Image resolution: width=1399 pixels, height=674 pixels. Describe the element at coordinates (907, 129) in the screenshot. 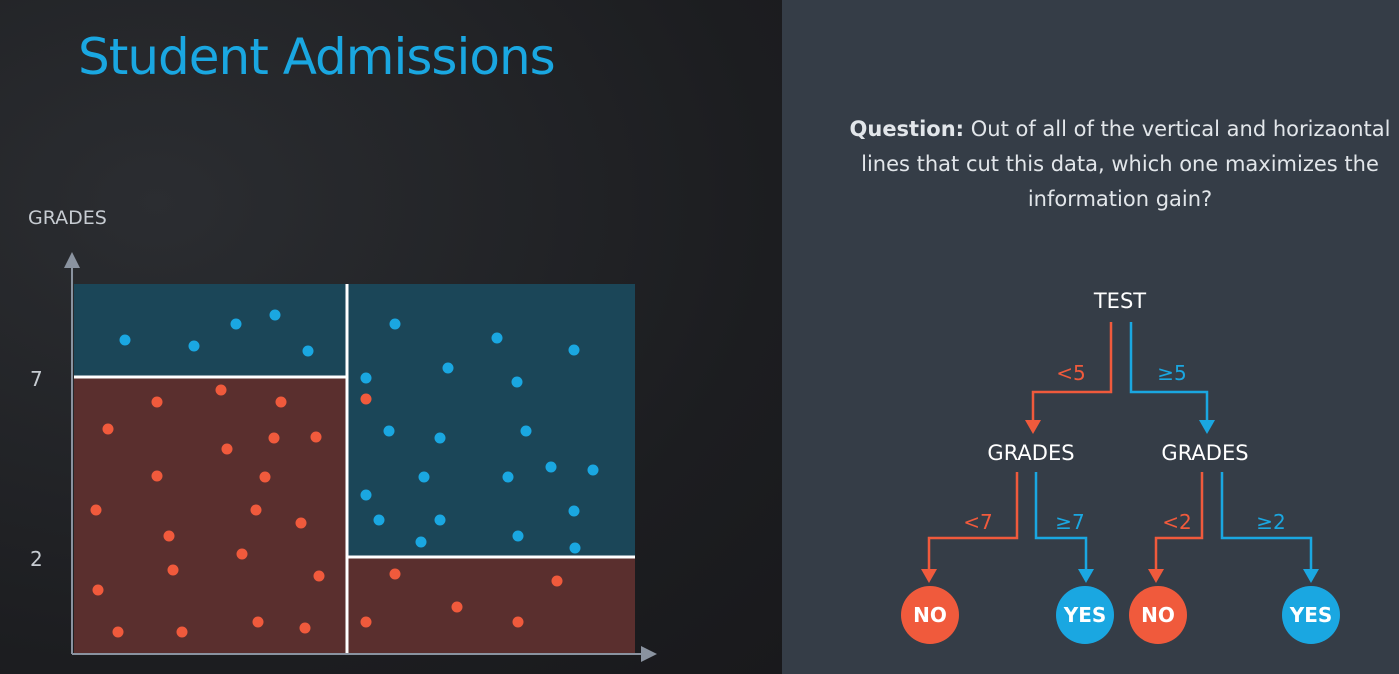

I see `question-label: Question:` at that location.